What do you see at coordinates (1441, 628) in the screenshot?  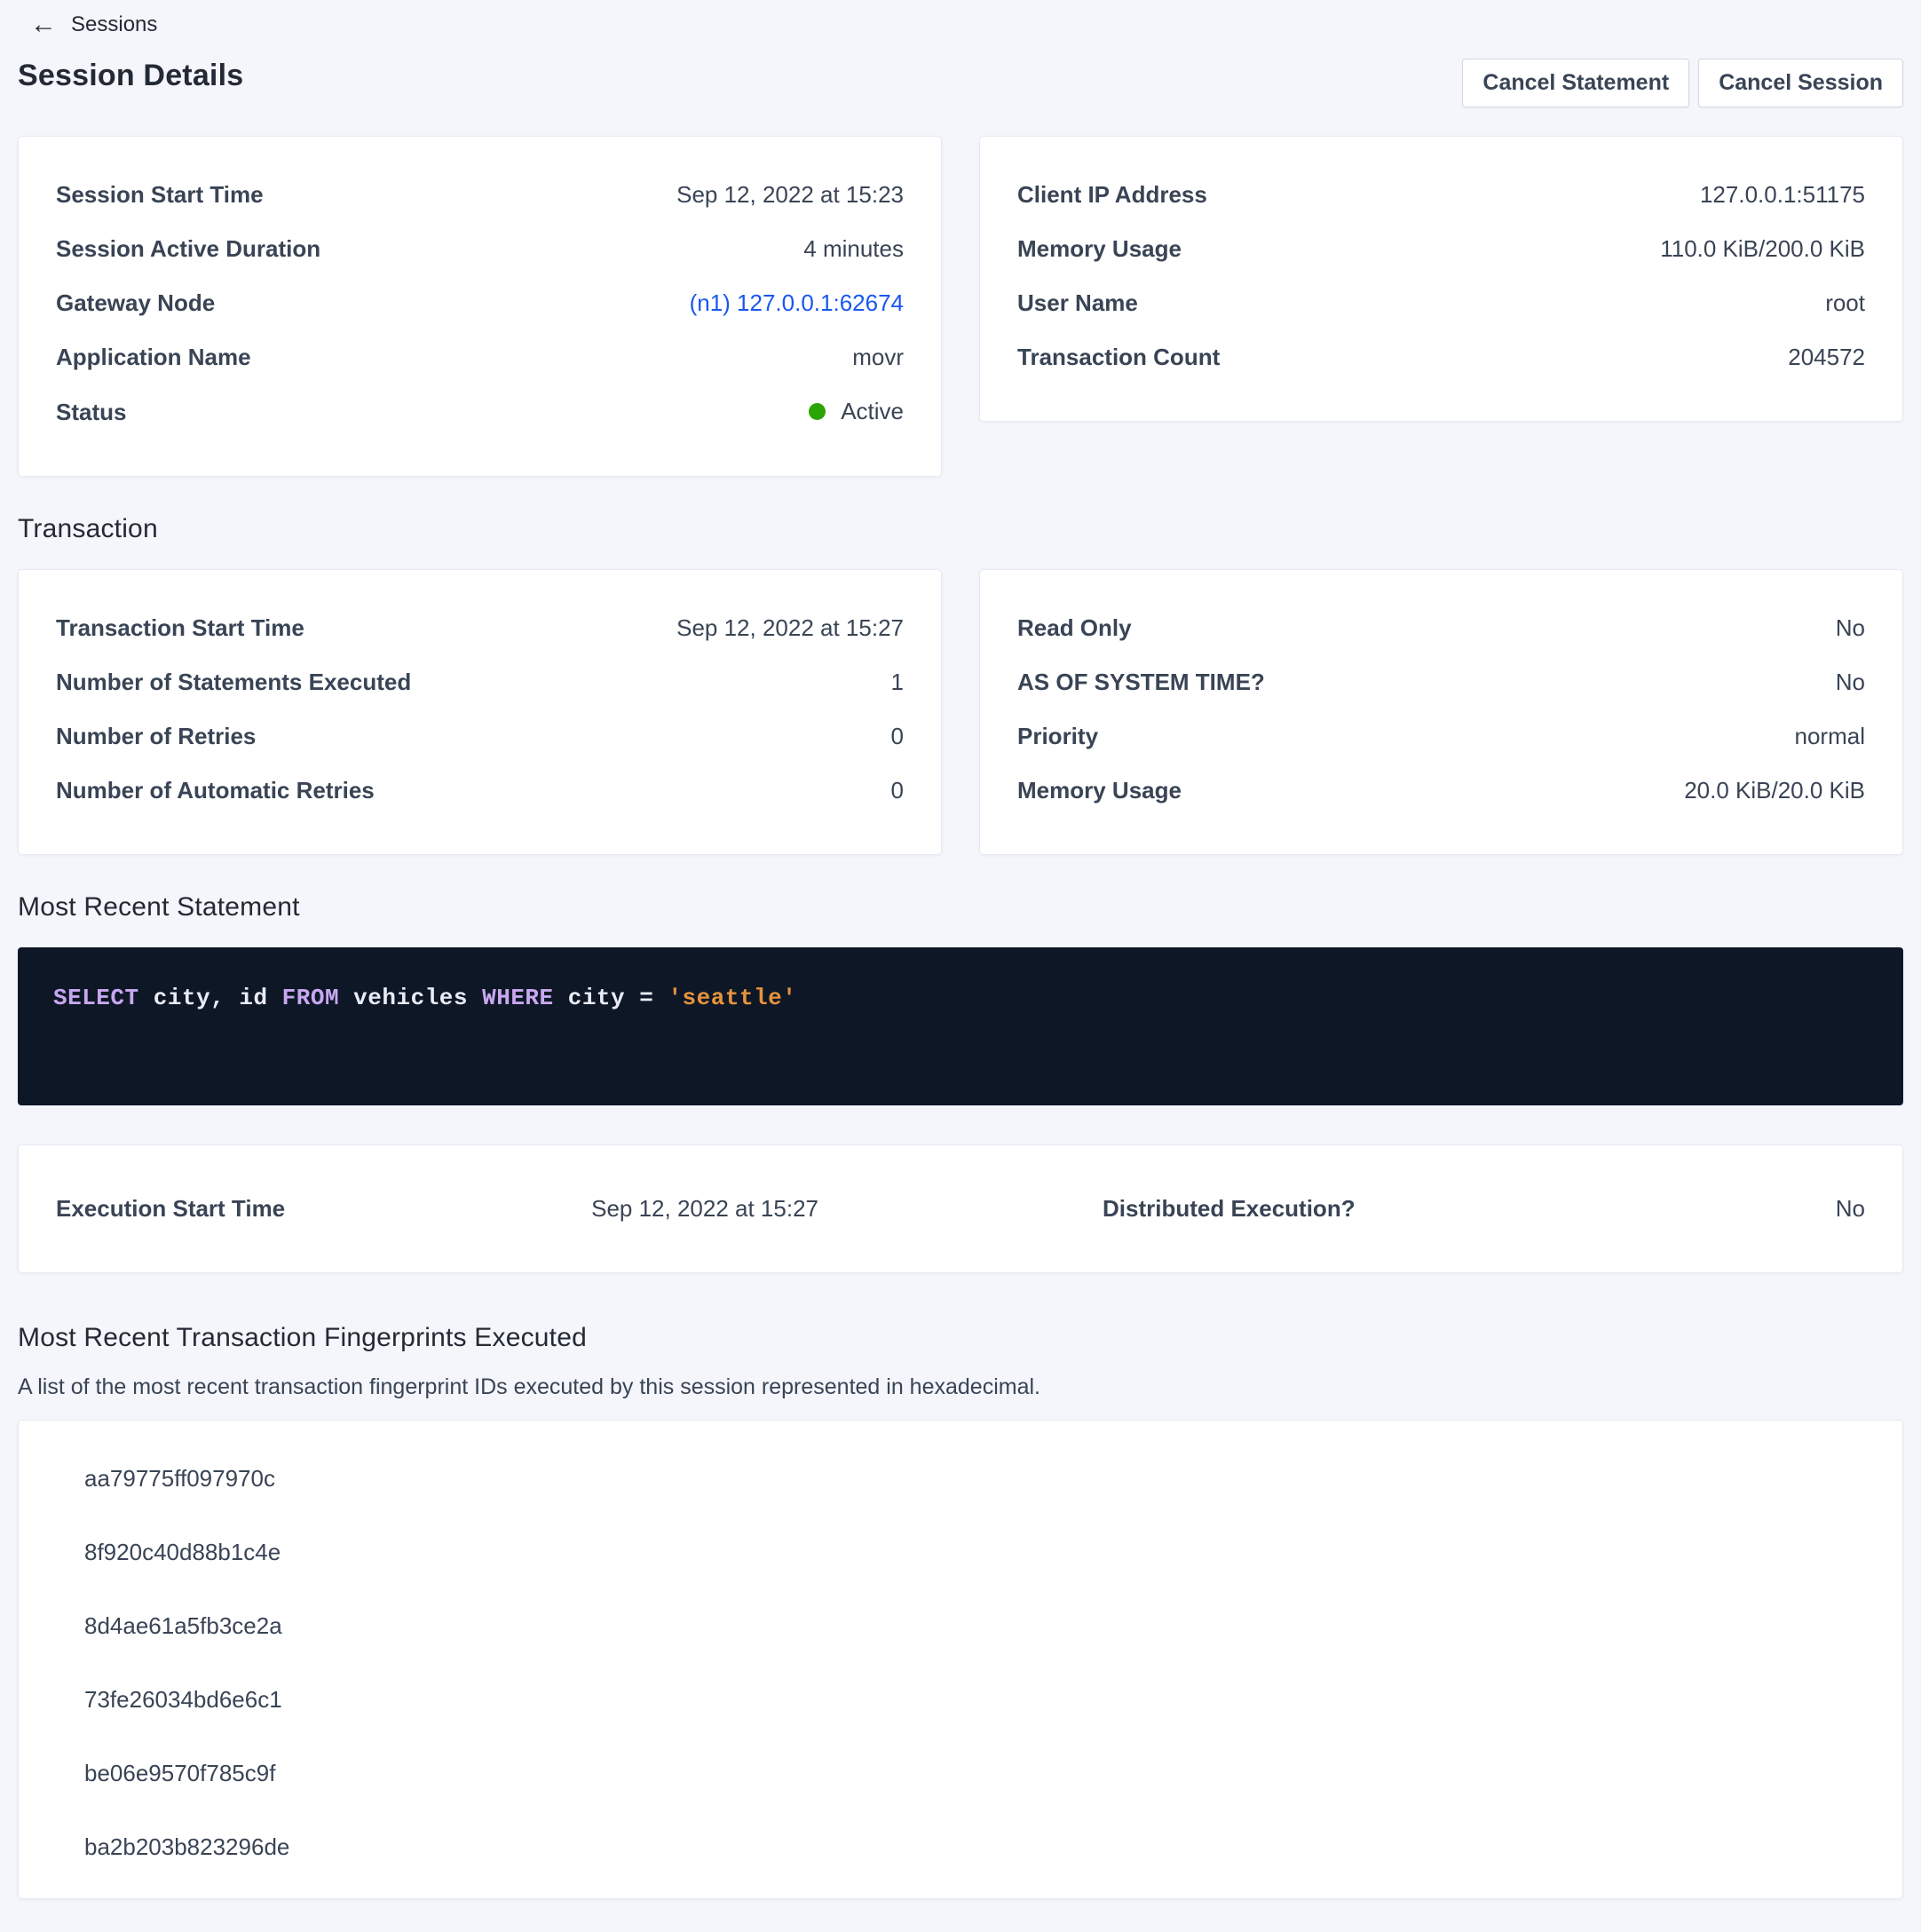 I see `row-read-only: Read Only No` at bounding box center [1441, 628].